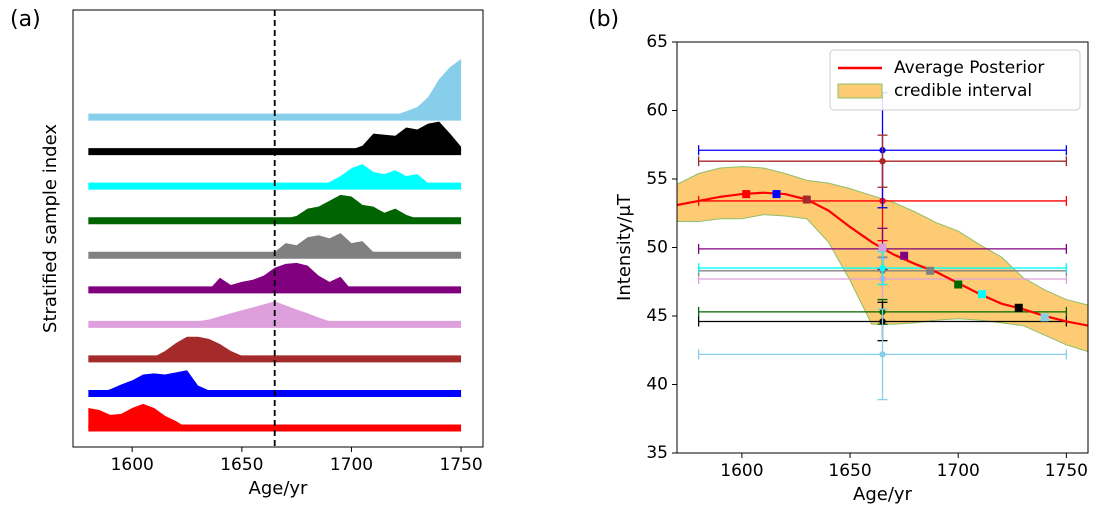 Image resolution: width=1099 pixels, height=506 pixels. Describe the element at coordinates (657, 179) in the screenshot. I see `y-tick-label: 55` at that location.